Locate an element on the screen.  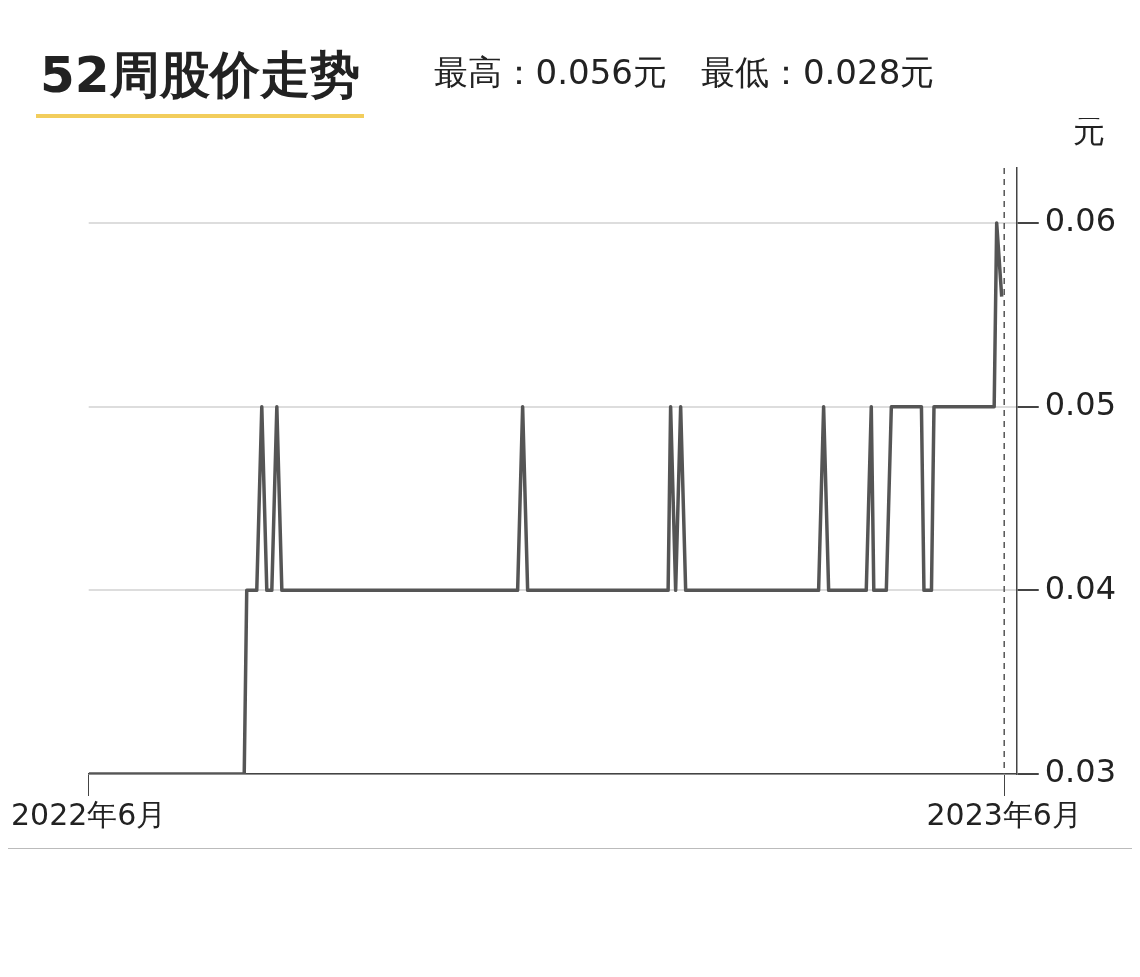
y-tick-label: 0.05 is located at coordinates (1080, 404).